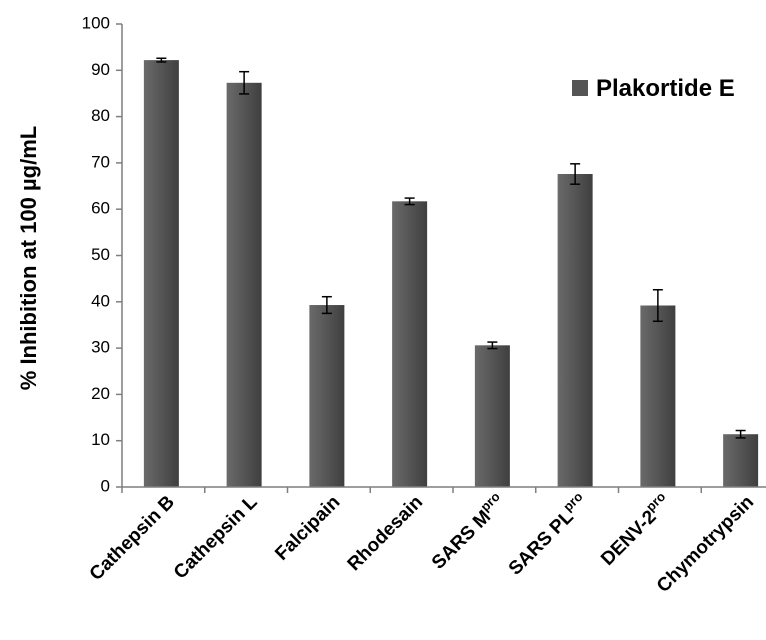 This screenshot has height=640, width=766. I want to click on y-tick-label: 40, so click(100, 300).